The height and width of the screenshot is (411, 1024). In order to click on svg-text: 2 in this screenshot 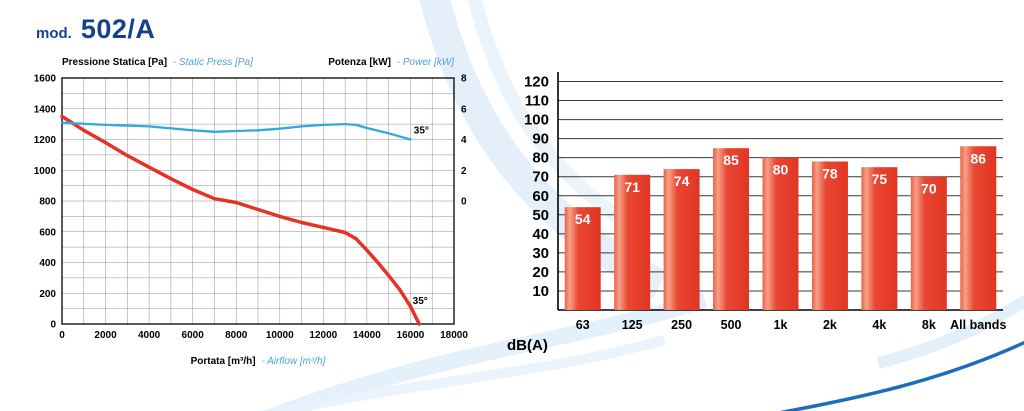, I will do `click(464, 171)`.